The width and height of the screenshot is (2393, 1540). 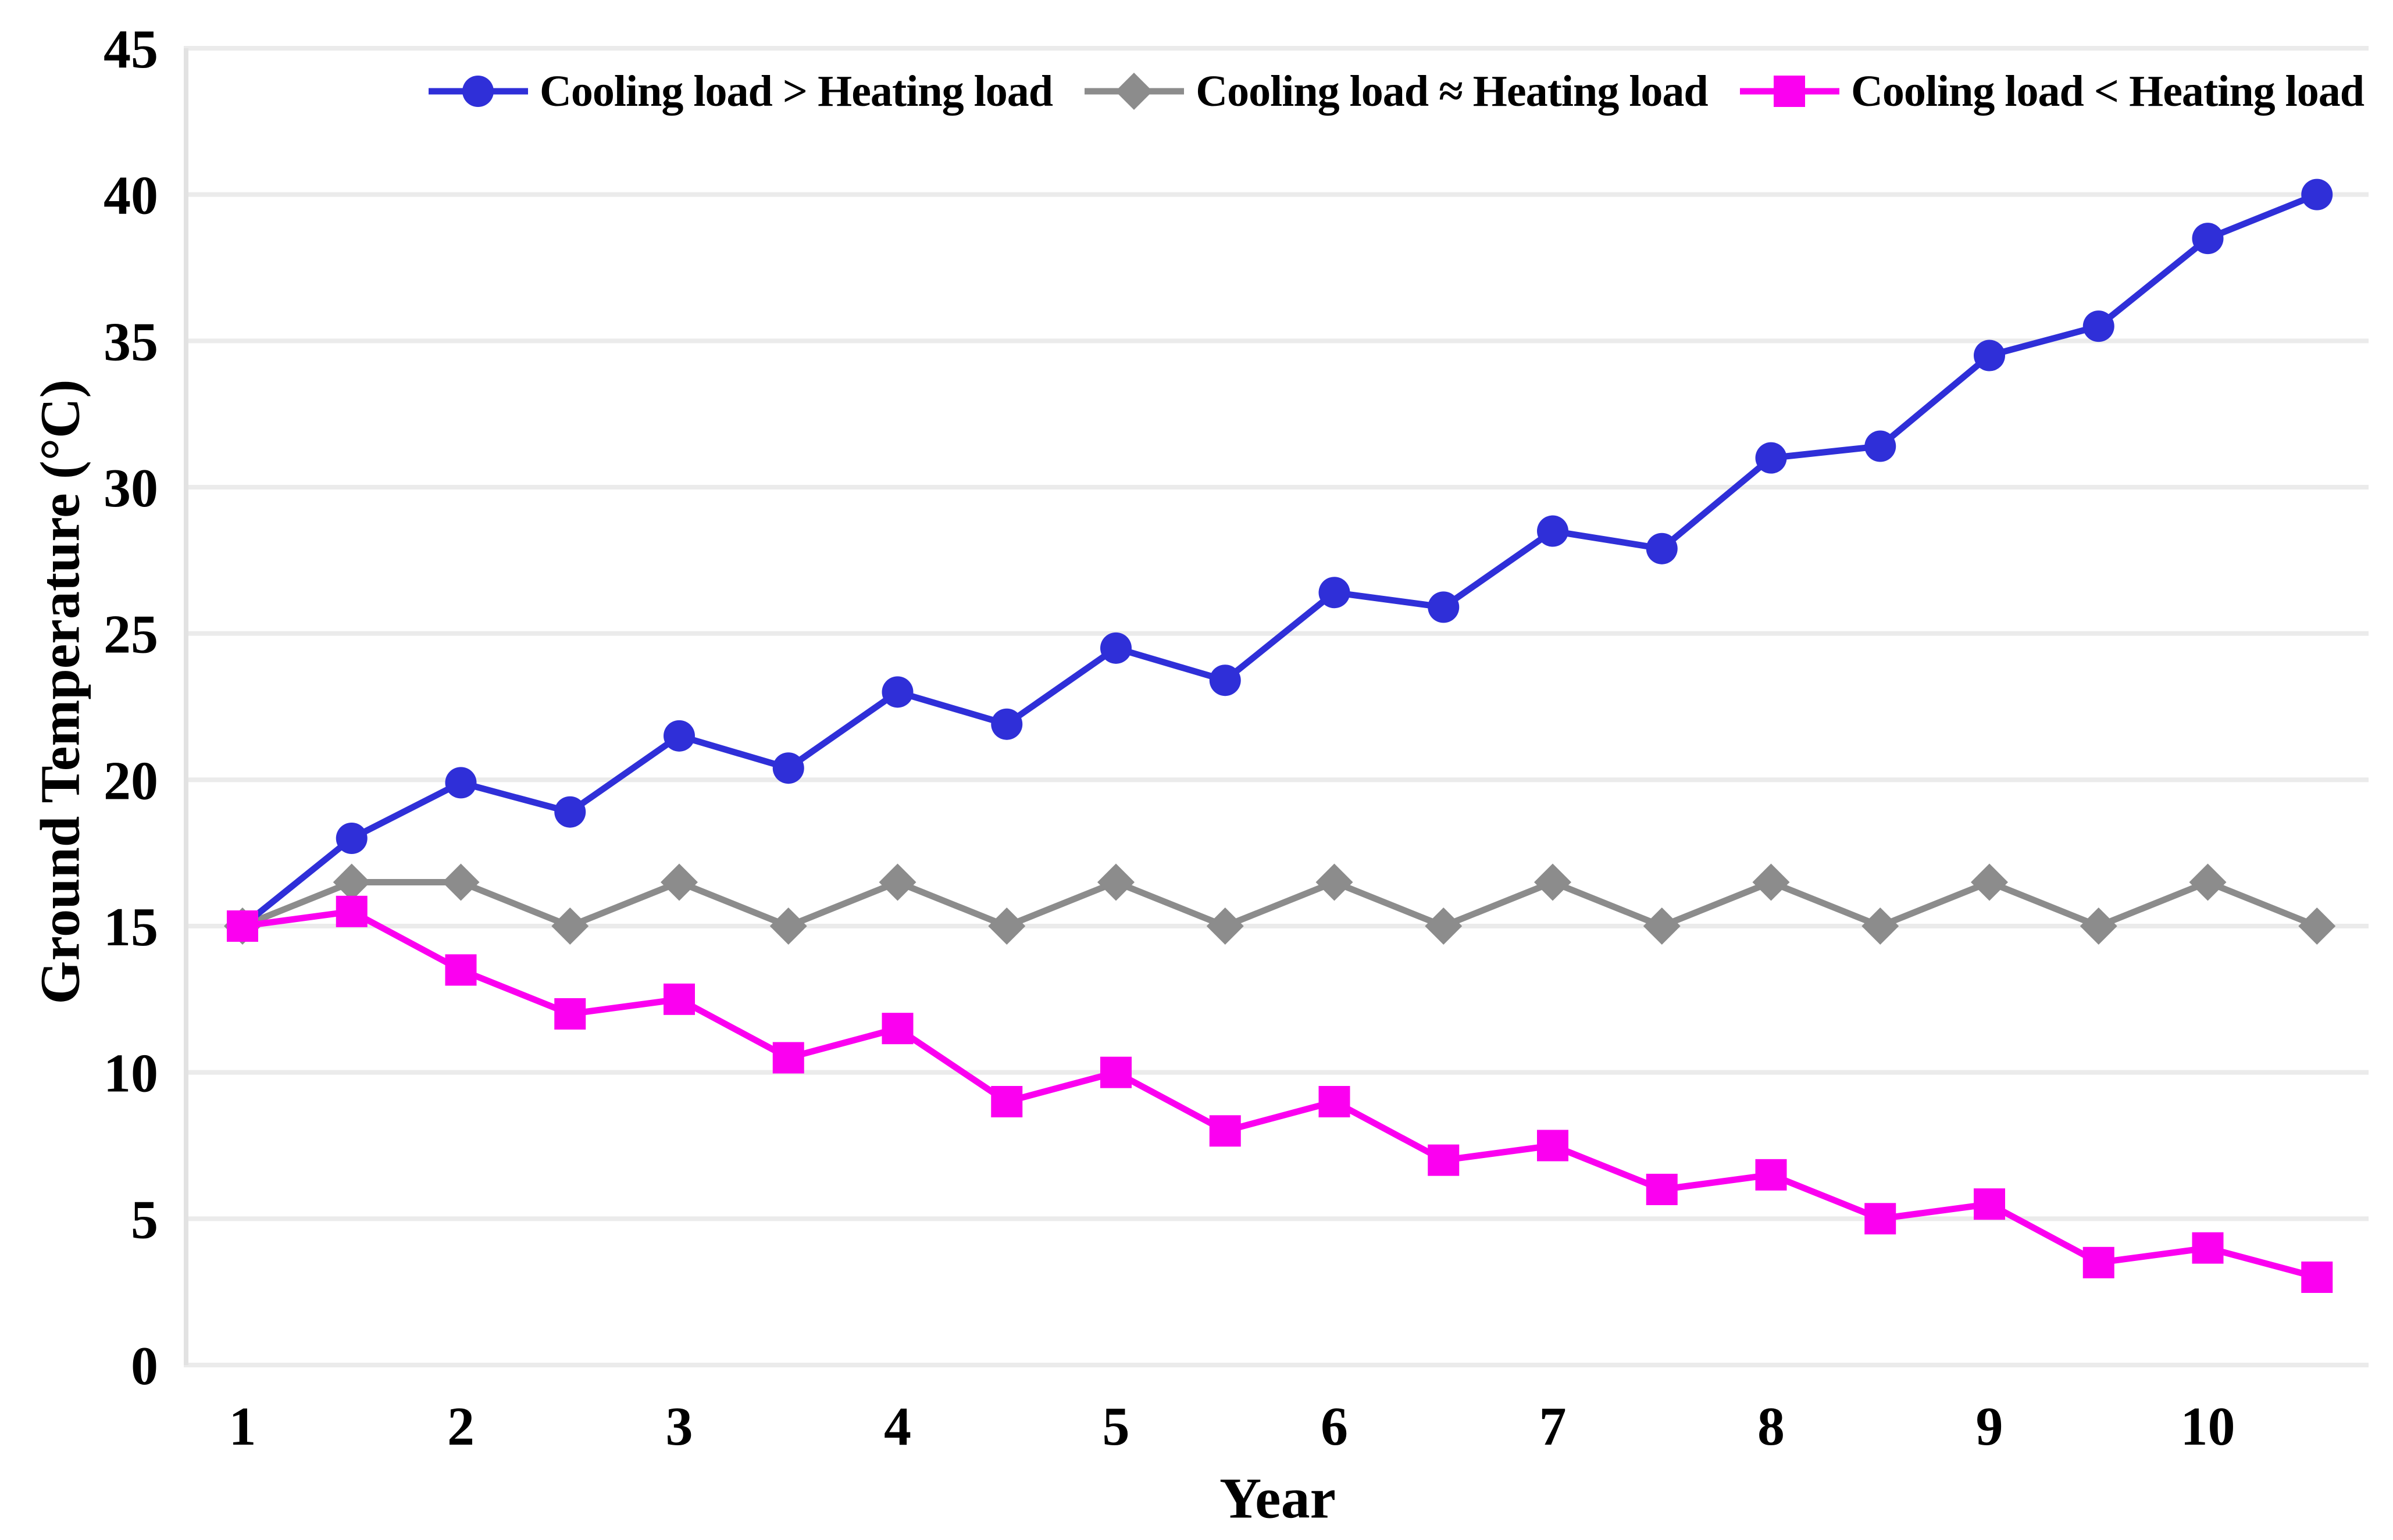 I want to click on circle-marker-icon, so click(x=478, y=92).